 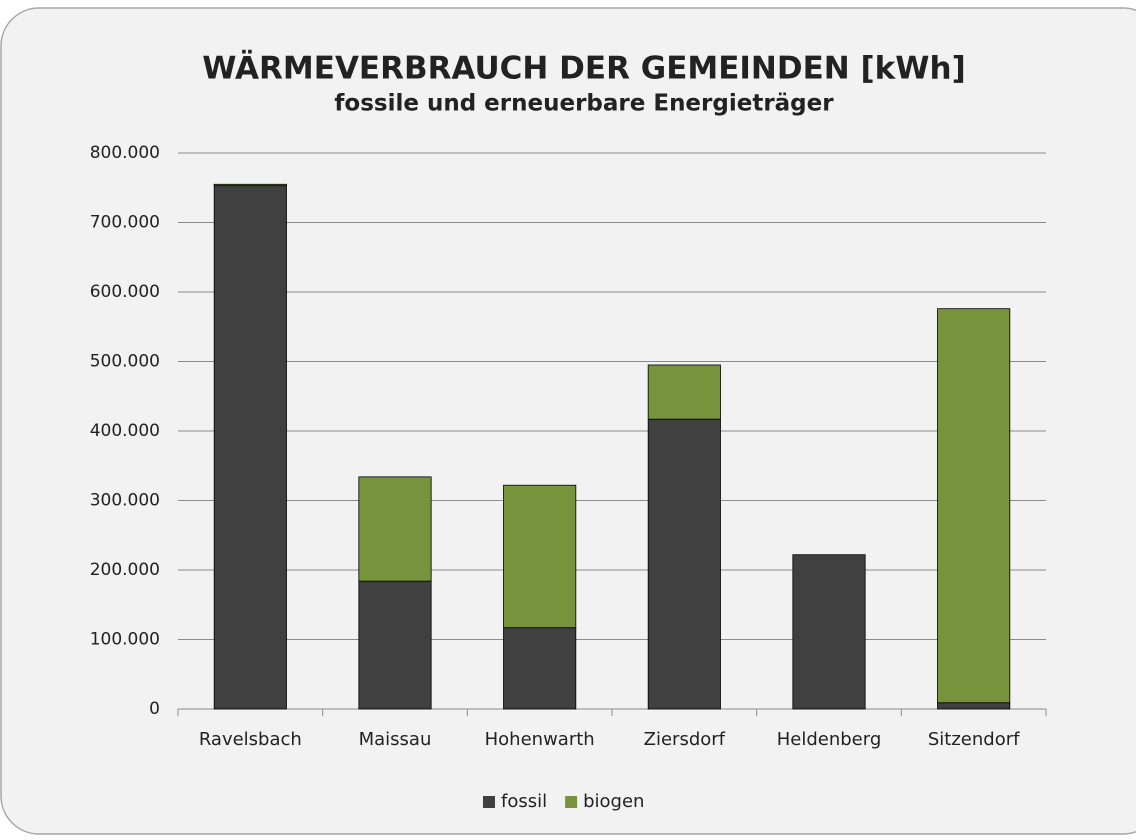 I want to click on x-tick-label: Heldenberg, so click(x=829, y=739).